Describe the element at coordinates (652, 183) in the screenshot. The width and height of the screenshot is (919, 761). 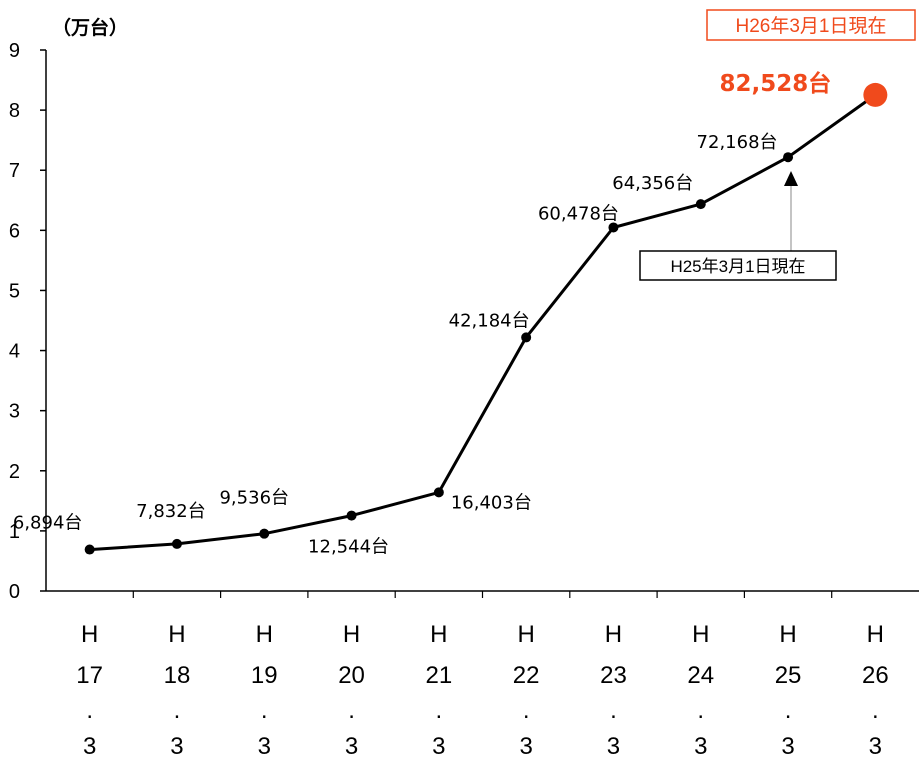
I see `data-label: 64,356台` at that location.